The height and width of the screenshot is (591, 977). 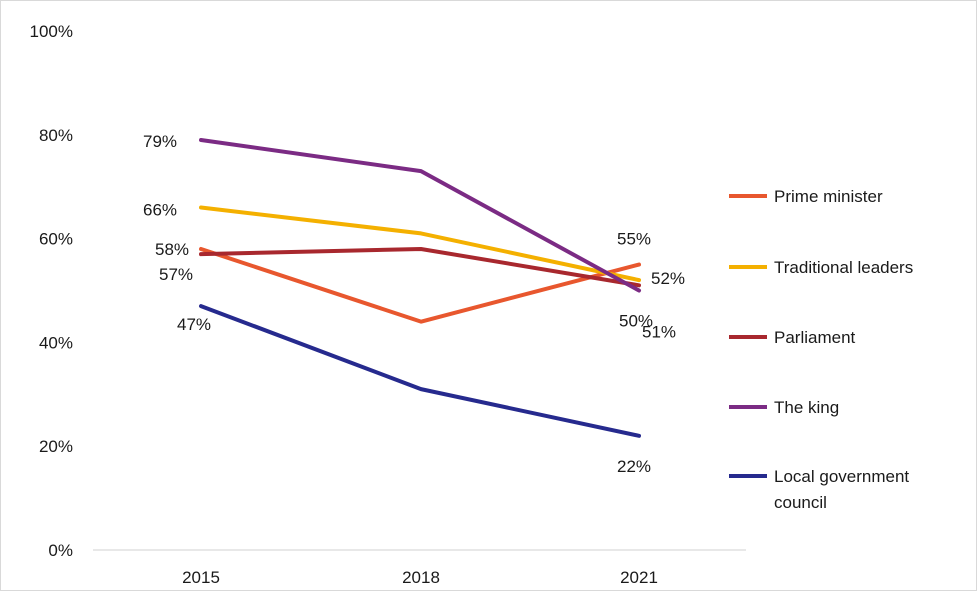 What do you see at coordinates (843, 267) in the screenshot?
I see `legend-label: Traditional leaders` at bounding box center [843, 267].